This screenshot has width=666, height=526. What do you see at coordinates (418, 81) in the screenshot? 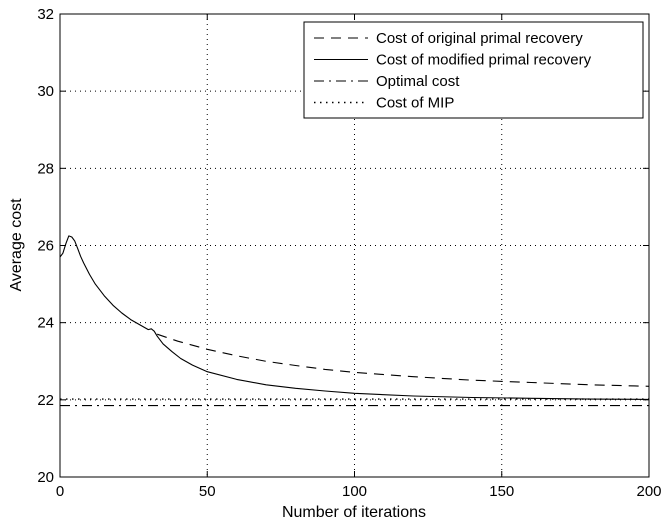
I see `legend-label-3: Optimal cost` at bounding box center [418, 81].